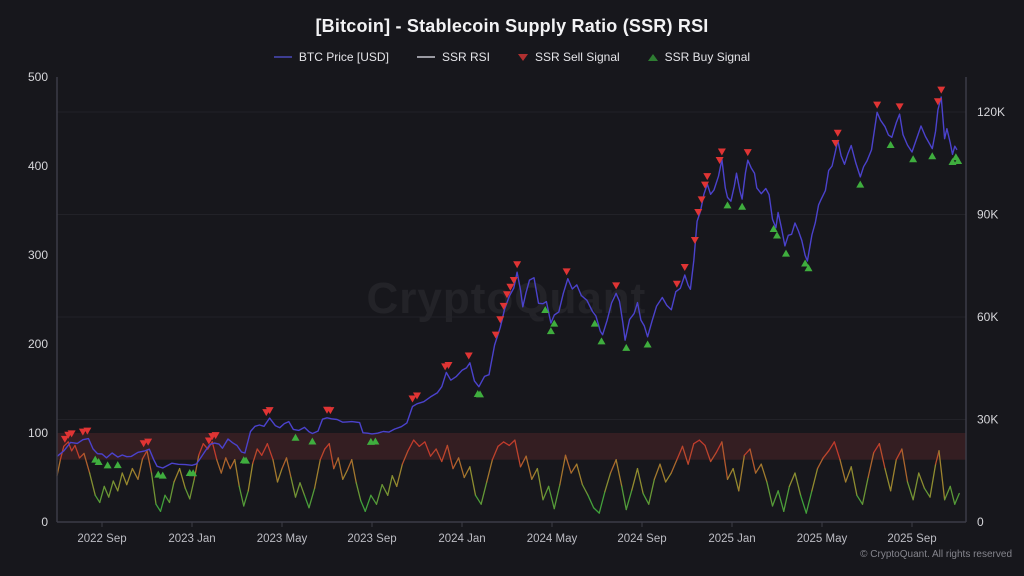 The height and width of the screenshot is (576, 1024). I want to click on legend-item-ssr-rsi: SSR RSI, so click(453, 57).